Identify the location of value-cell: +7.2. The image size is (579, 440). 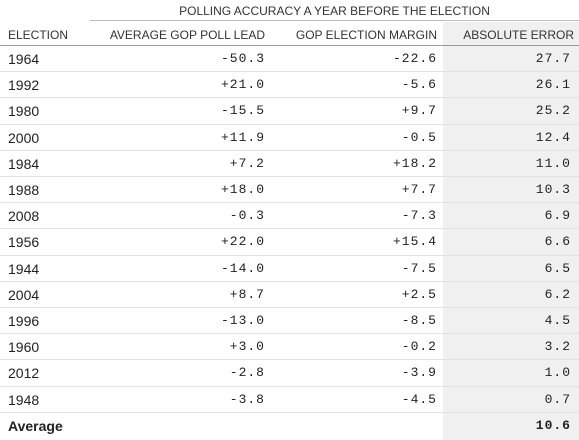
(247, 163).